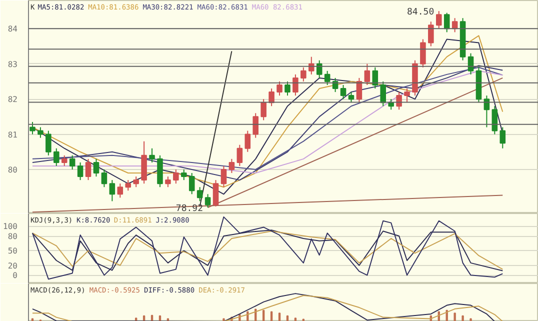 This screenshot has height=321, width=538. What do you see at coordinates (13, 251) in the screenshot?
I see `y-tick-label: 50` at bounding box center [13, 251].